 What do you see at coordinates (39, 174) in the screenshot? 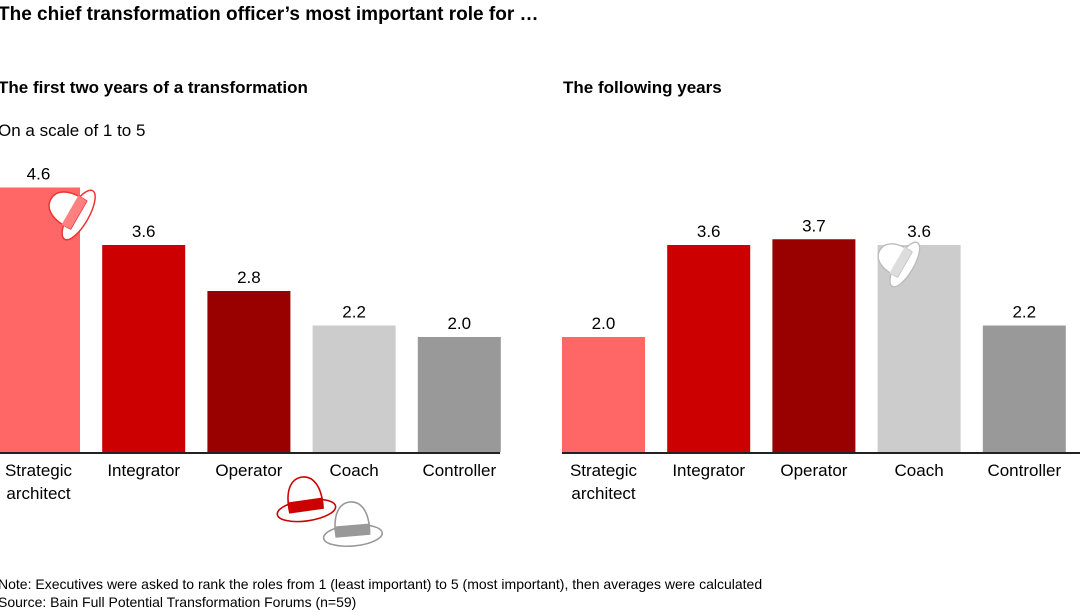
I see `data-label: 4.6` at bounding box center [39, 174].